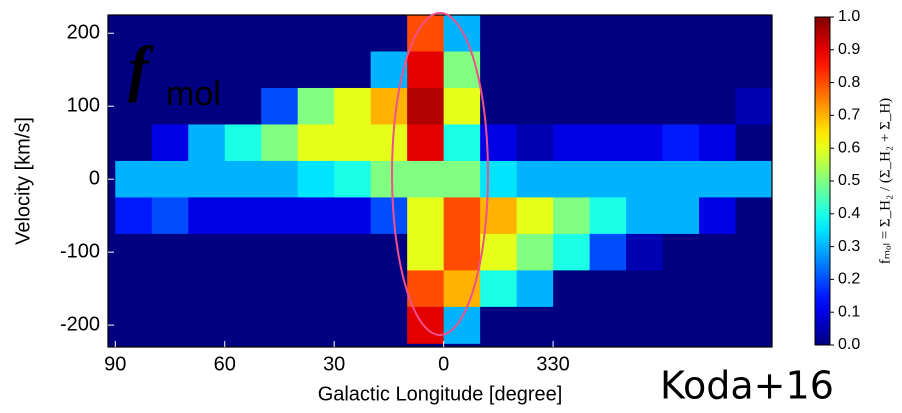 This screenshot has height=413, width=902. What do you see at coordinates (94, 178) in the screenshot?
I see `y-tick-label: 0` at bounding box center [94, 178].